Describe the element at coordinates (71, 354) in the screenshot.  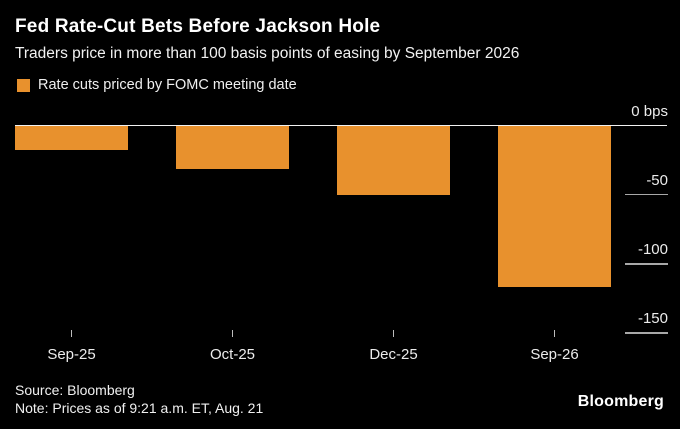
I see `x-axis-label: Sep-25` at that location.